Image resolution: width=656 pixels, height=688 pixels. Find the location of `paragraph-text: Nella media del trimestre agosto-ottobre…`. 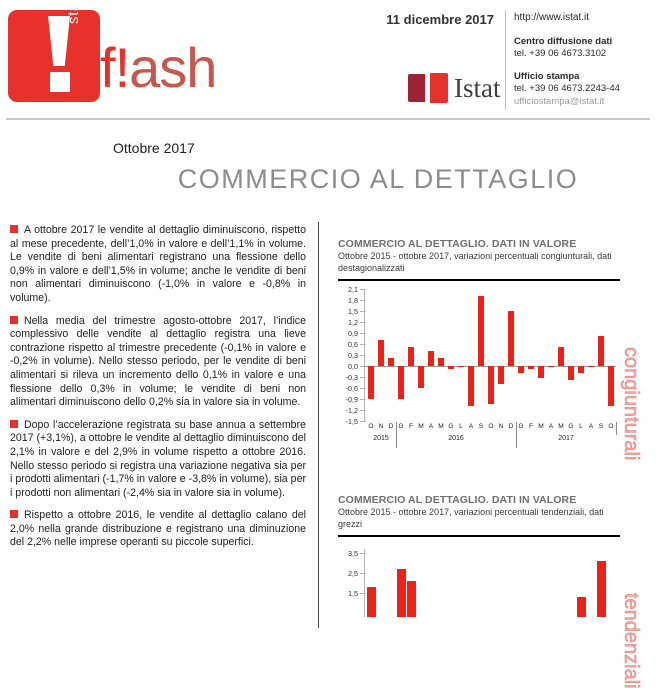

paragraph-text: Nella media del trimestre agosto-ottobre… is located at coordinates (158, 361).